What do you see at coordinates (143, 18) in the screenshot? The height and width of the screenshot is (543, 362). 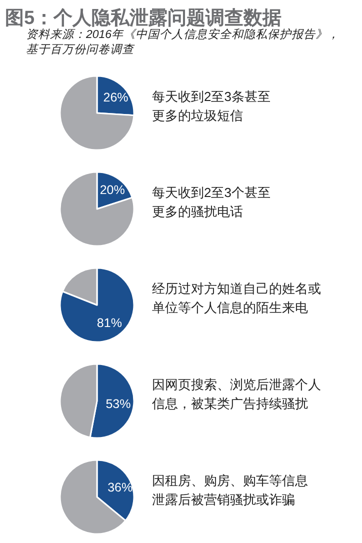 I see `chart-title: 图5：个人隐私泄露问题调查数据` at bounding box center [143, 18].